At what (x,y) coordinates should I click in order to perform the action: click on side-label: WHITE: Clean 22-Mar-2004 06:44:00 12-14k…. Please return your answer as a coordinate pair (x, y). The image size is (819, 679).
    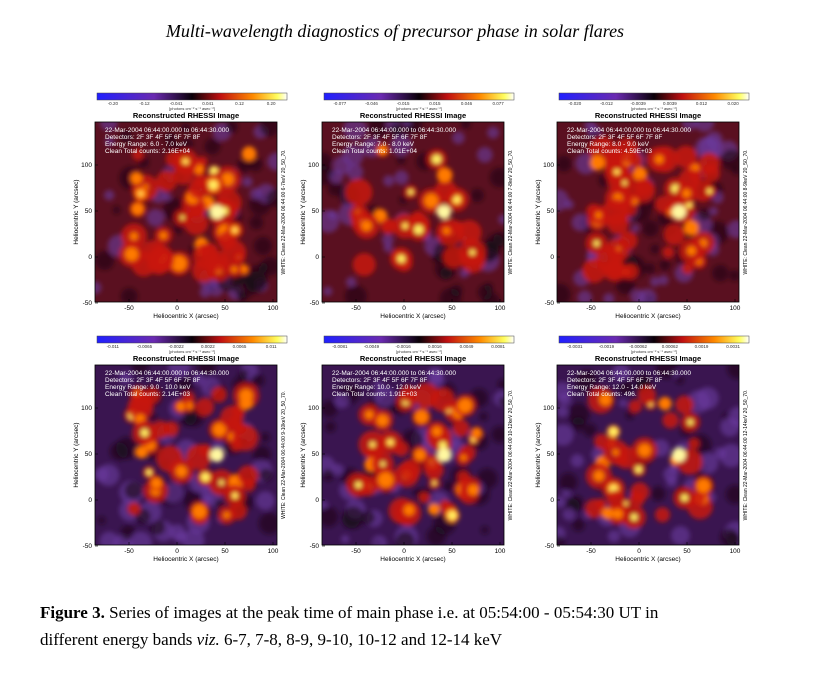
    Looking at the image, I should click on (746, 455).